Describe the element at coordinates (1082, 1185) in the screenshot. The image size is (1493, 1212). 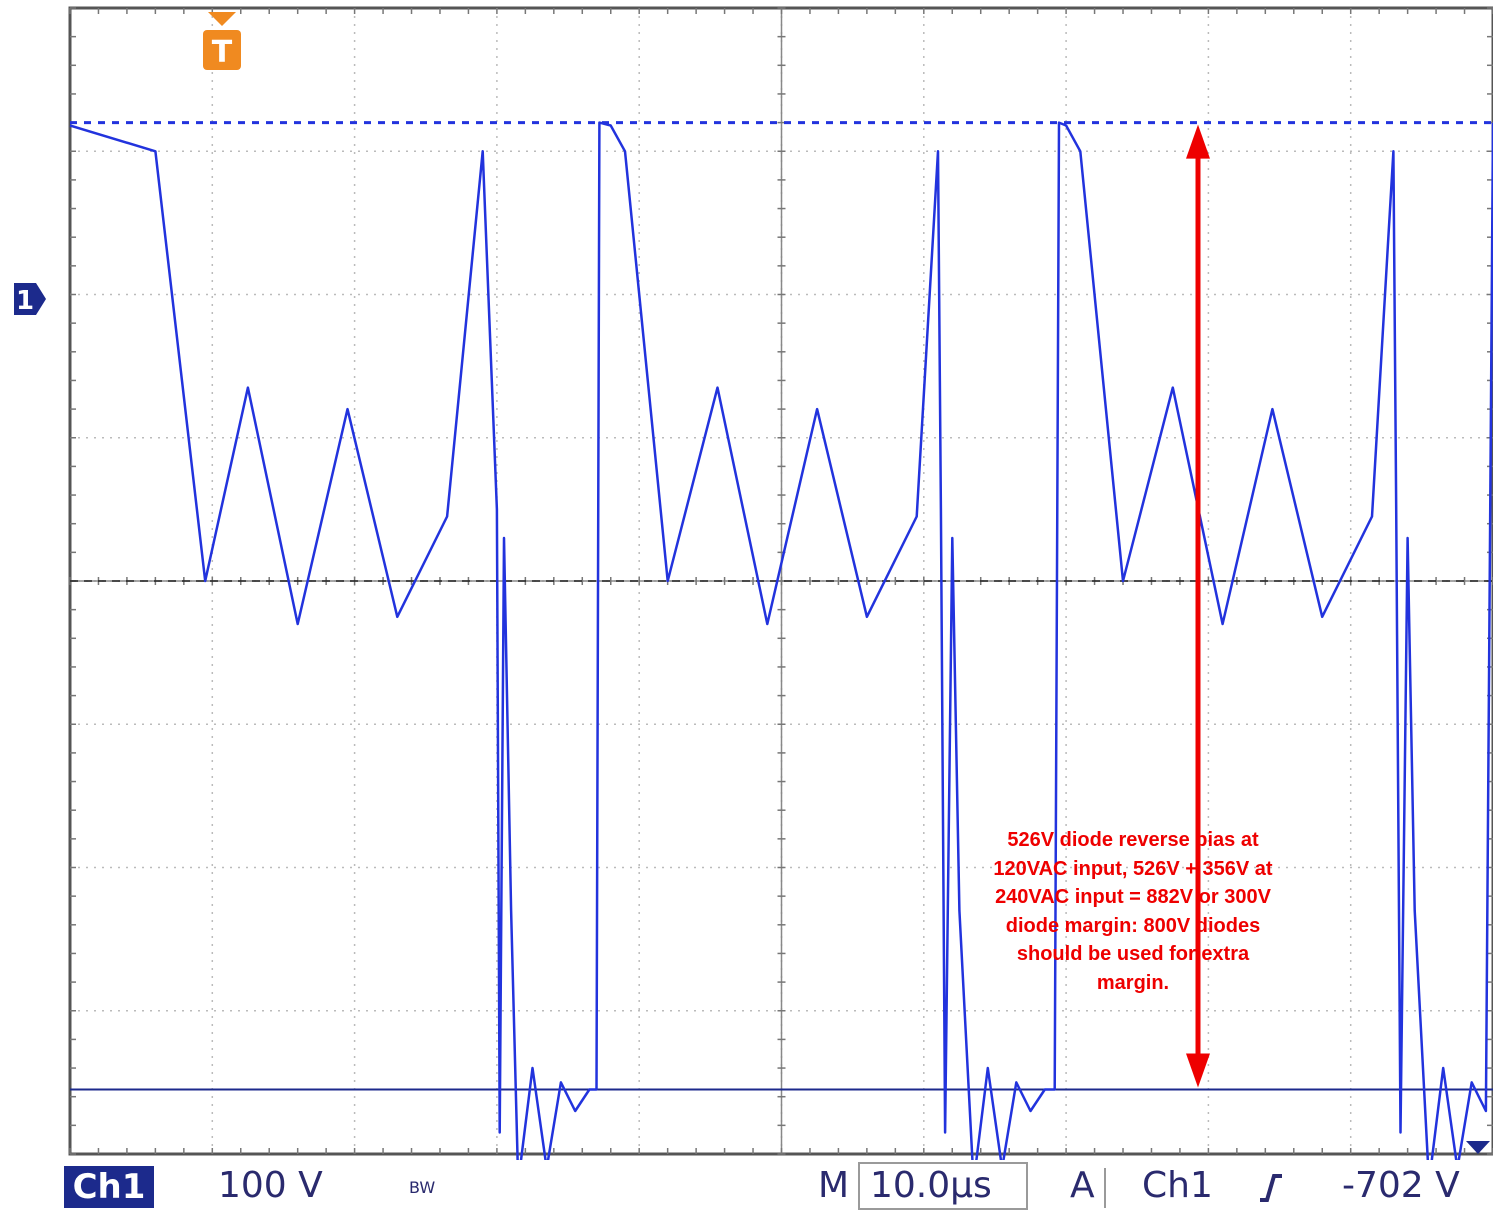
I see `trigger-prefix: A` at that location.